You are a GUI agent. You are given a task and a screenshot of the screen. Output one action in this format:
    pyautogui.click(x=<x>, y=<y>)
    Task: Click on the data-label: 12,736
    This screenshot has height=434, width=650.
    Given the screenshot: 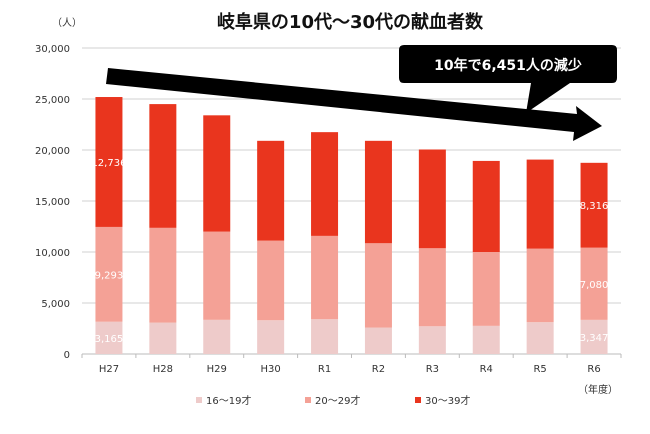 What is the action you would take?
    pyautogui.click(x=108, y=163)
    